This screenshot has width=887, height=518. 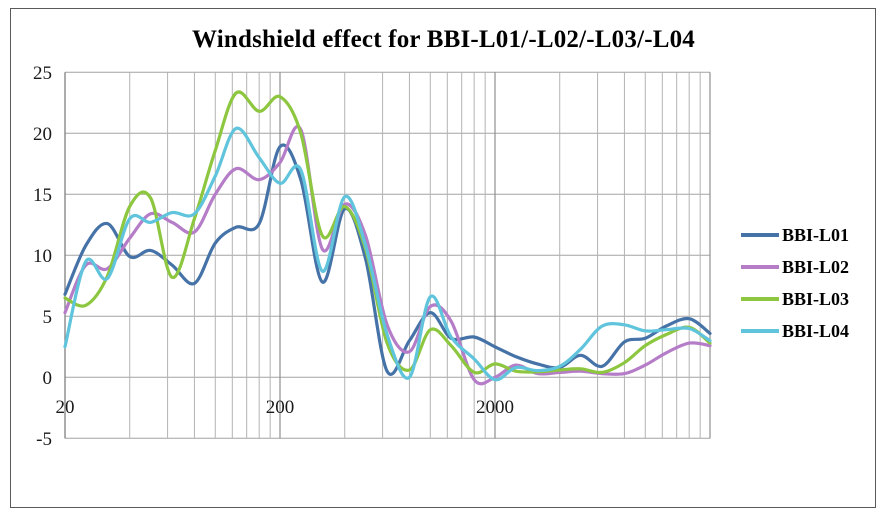 I want to click on legend-label-bbi-l04: BBI-L04, so click(x=816, y=330).